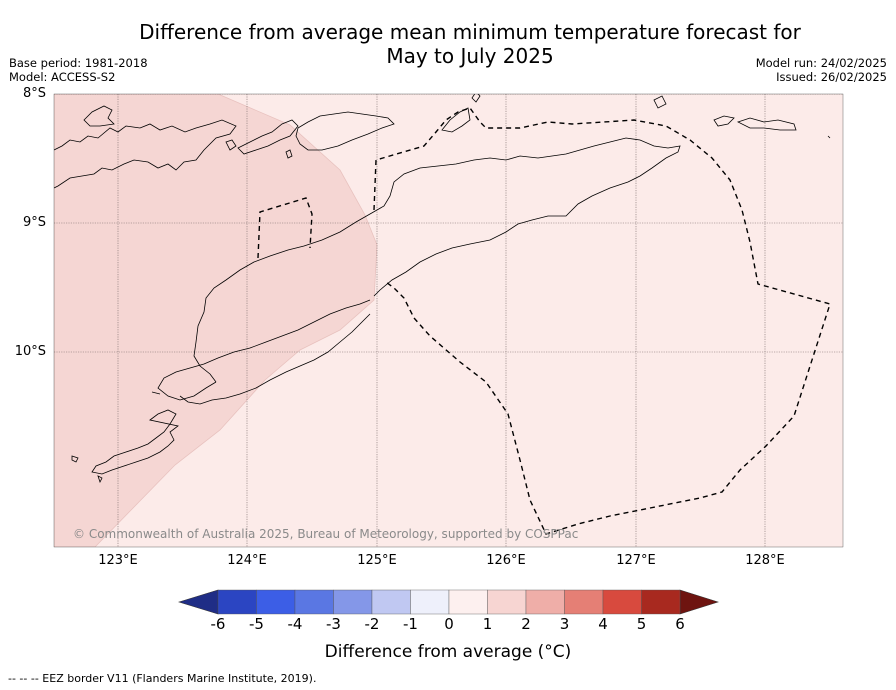 The image size is (896, 690). What do you see at coordinates (118, 560) in the screenshot?
I see `lon-label-123e: 123°E` at bounding box center [118, 560].